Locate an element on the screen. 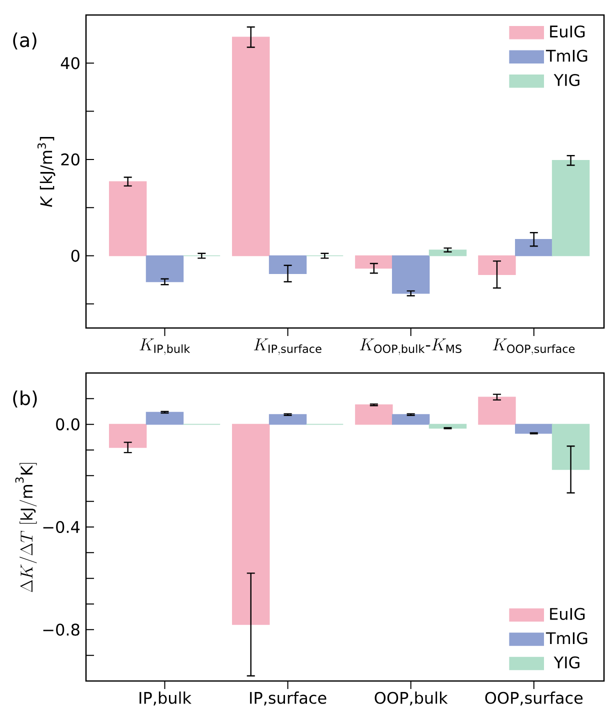 This screenshot has width=609, height=711. y-tick-label: 0 is located at coordinates (75, 256).